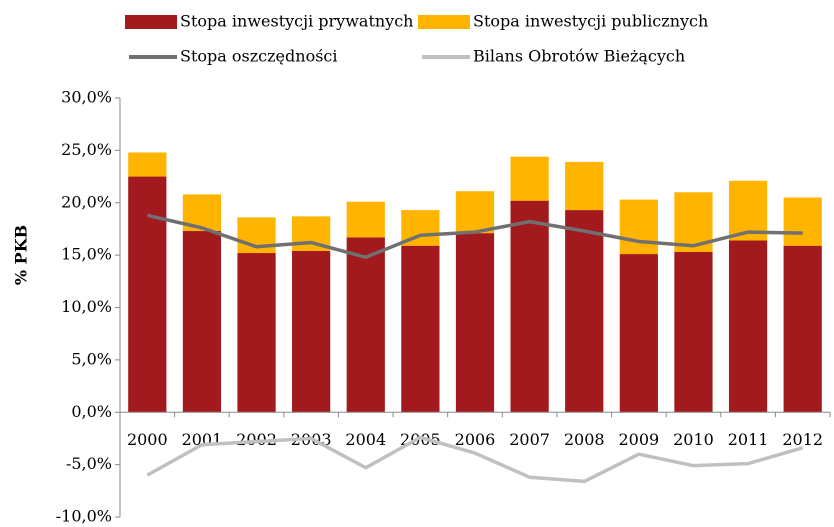 This screenshot has width=834, height=527. I want to click on y-tick-label: 25,0%, so click(86, 149).